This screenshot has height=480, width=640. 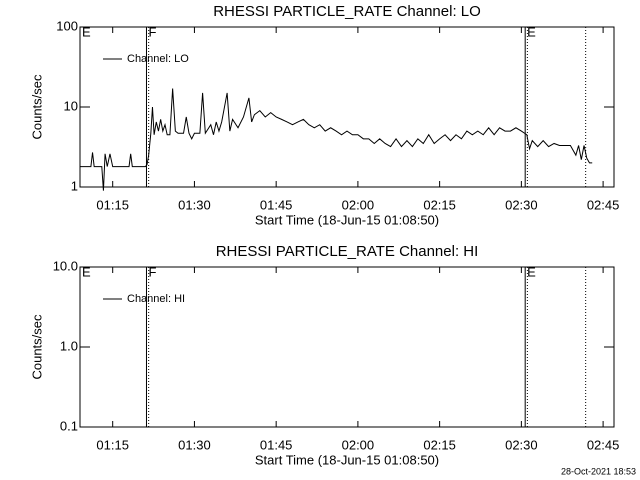 What do you see at coordinates (69, 345) in the screenshot?
I see `y-tick-label: 1.0` at bounding box center [69, 345].